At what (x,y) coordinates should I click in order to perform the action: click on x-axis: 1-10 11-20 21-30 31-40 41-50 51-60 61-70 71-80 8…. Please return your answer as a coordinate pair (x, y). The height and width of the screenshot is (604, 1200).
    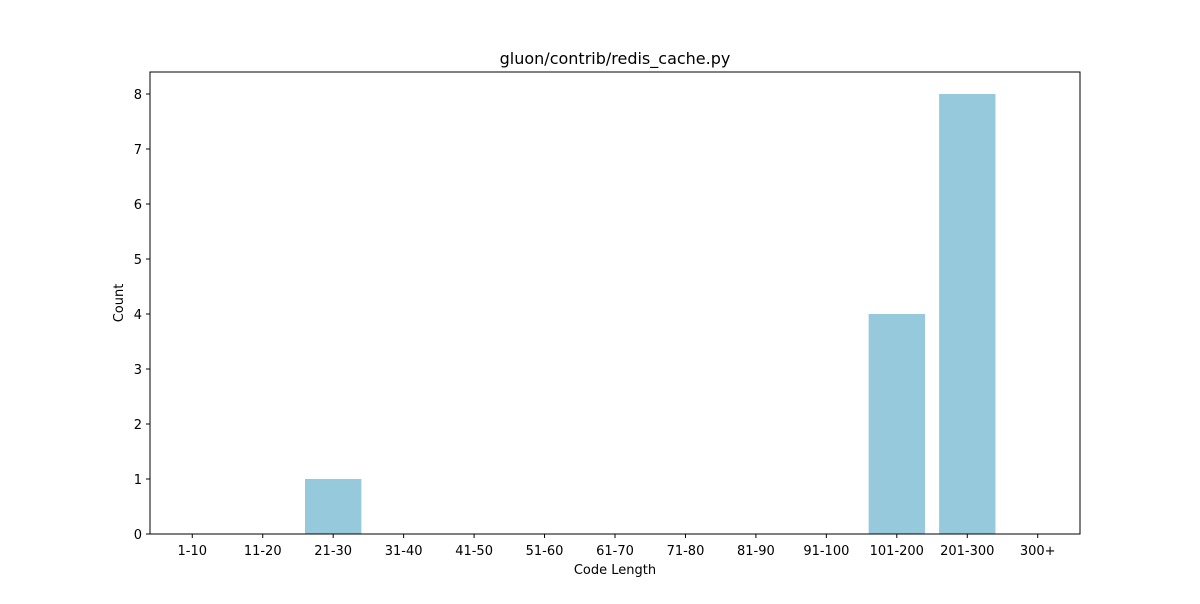
    Looking at the image, I should click on (617, 546).